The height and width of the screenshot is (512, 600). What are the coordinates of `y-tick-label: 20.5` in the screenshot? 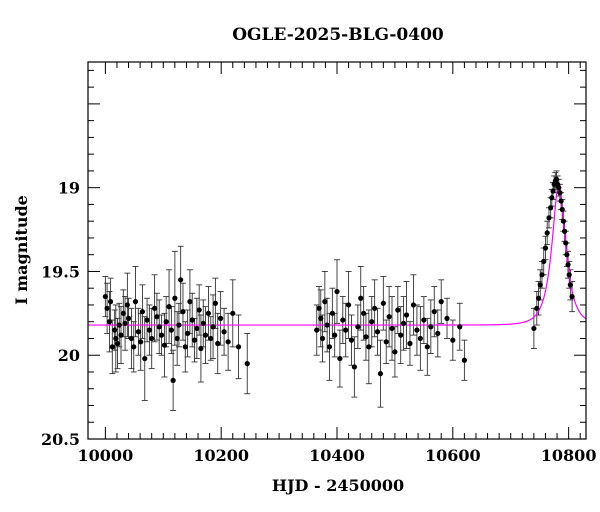 It's located at (60, 439).